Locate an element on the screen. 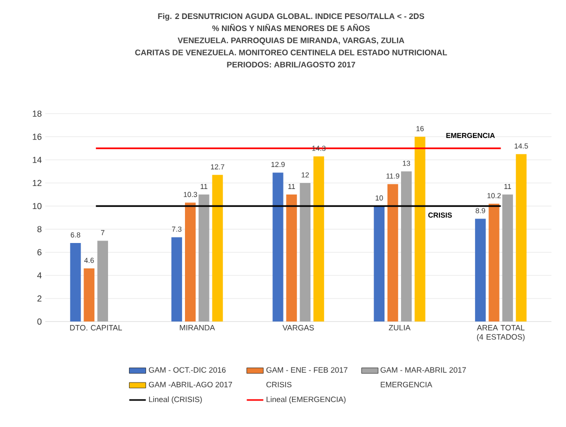 Image resolution: width=566 pixels, height=427 pixels. text: VENEZUELA. PARROQUIAS DE MIRANDA, VARGAS, ZULIA is located at coordinates (291, 41).